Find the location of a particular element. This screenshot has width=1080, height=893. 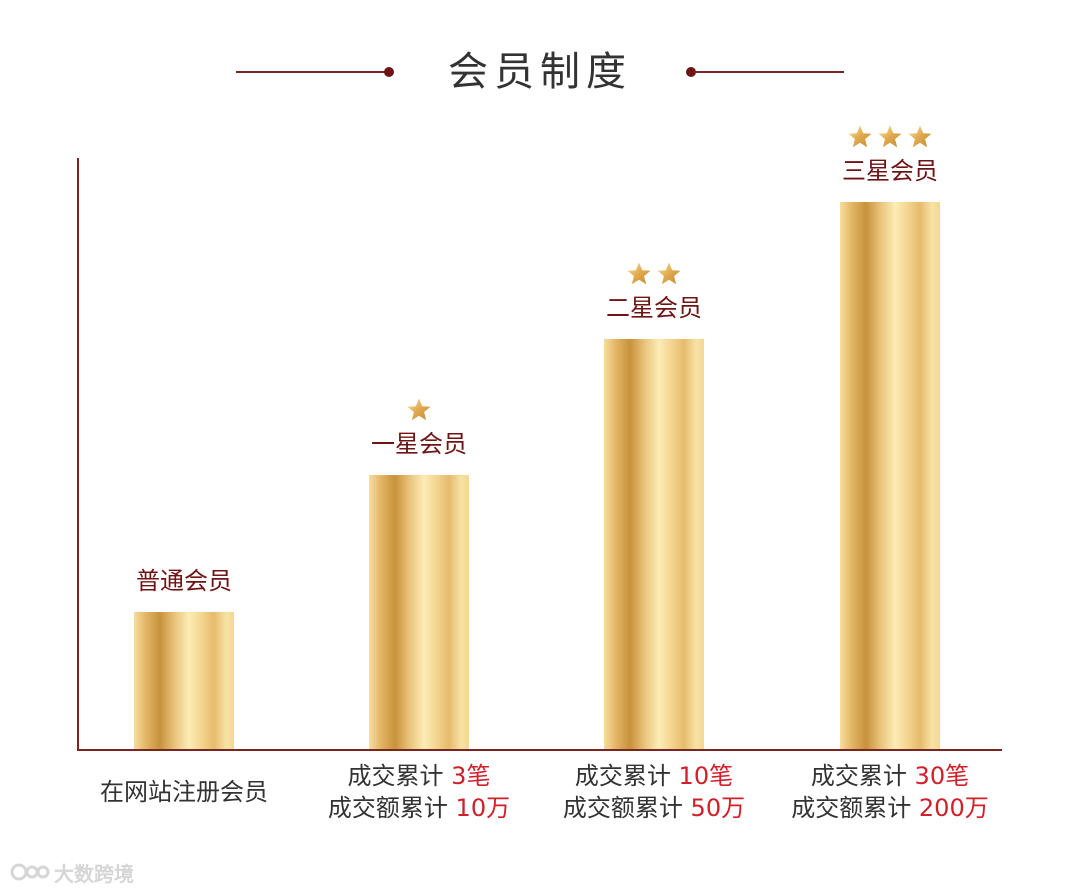

watermark-text: 大数跨境 is located at coordinates (94, 873).